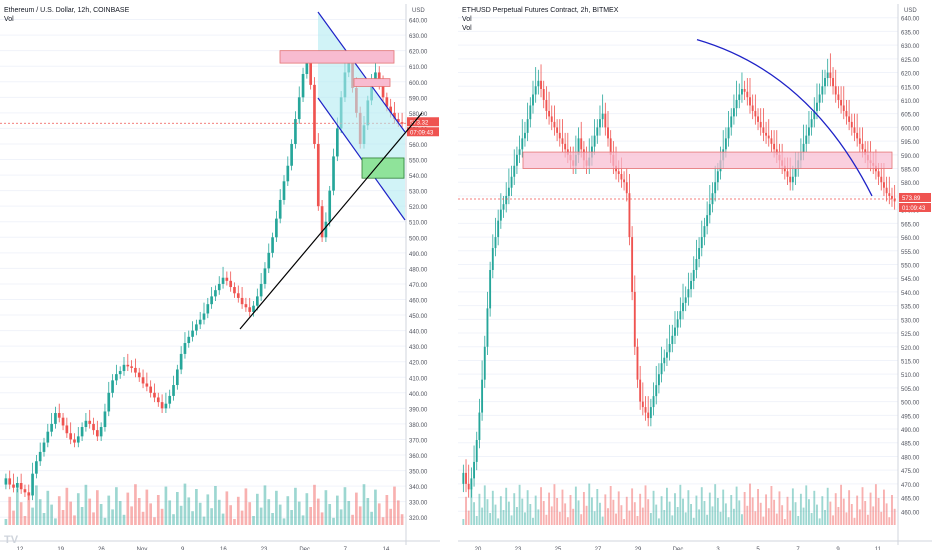 The image size is (932, 555). What do you see at coordinates (911, 199) in the screenshot?
I see `price-label: 573.89` at bounding box center [911, 199].